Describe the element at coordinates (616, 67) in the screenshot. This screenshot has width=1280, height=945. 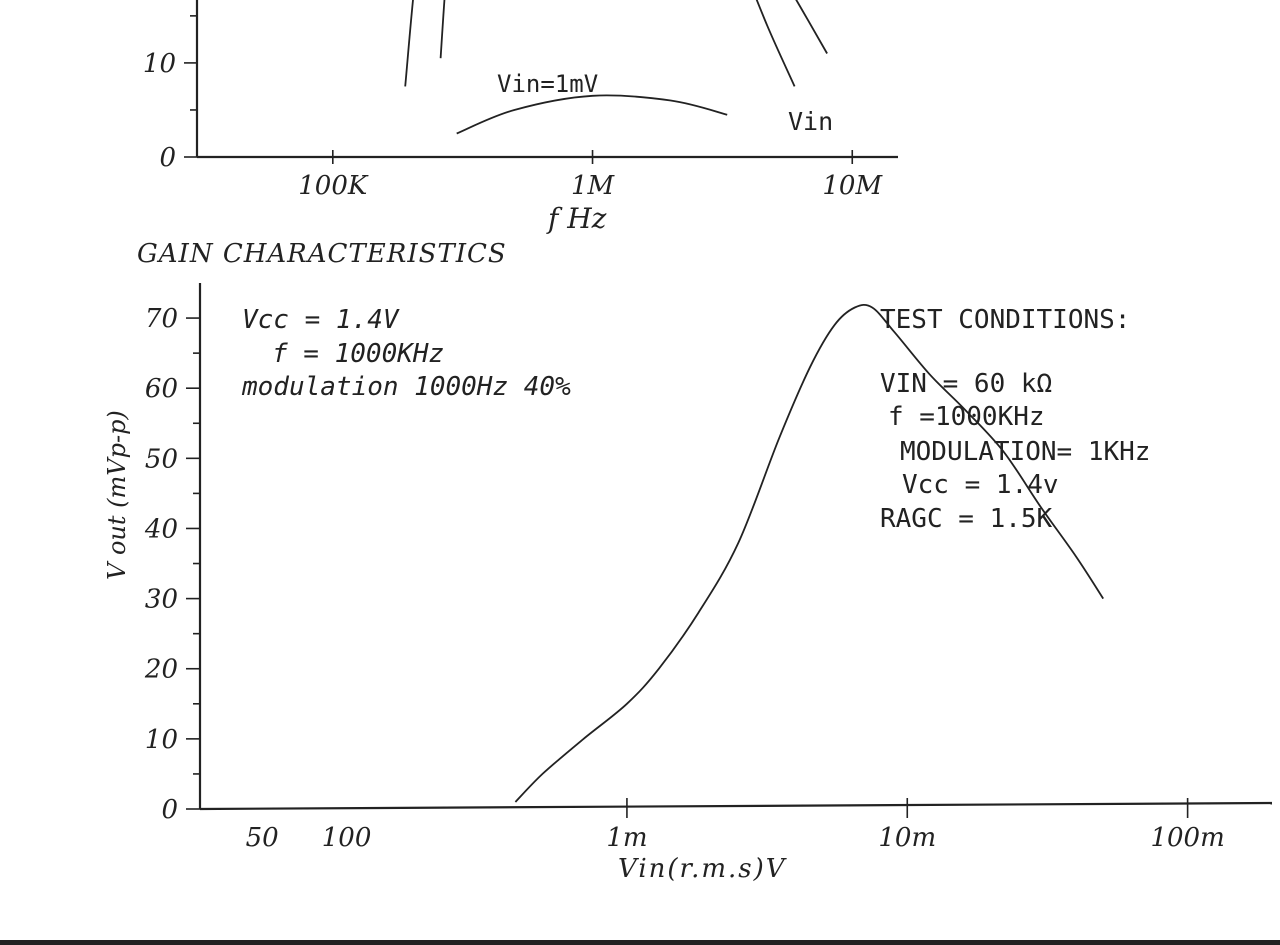
I see `freq-curves` at that location.